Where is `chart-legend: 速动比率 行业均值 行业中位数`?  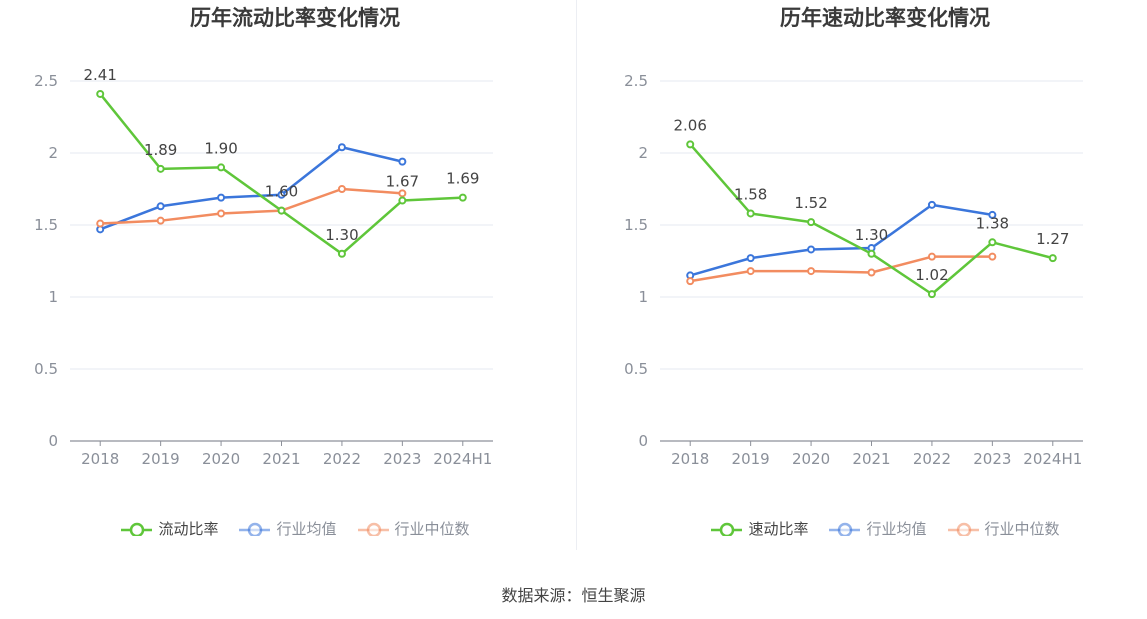 chart-legend: 速动比率 行业均值 行业中位数 is located at coordinates (876, 528).